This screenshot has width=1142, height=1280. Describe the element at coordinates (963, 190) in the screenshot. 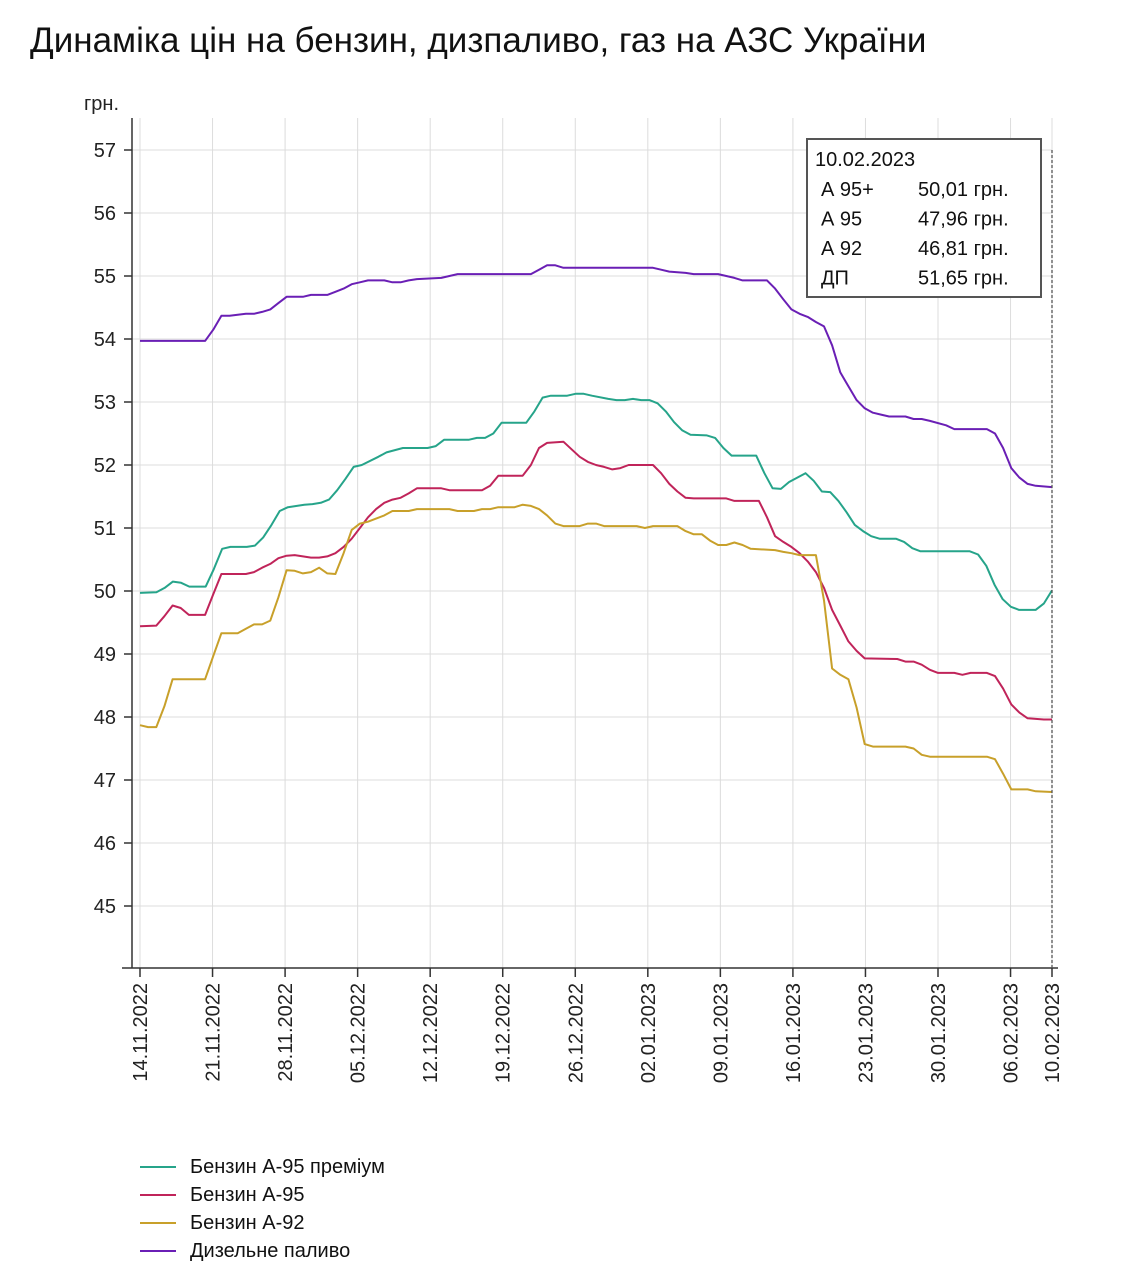

I see `tooltip-row-value: 50,01 грн.` at that location.